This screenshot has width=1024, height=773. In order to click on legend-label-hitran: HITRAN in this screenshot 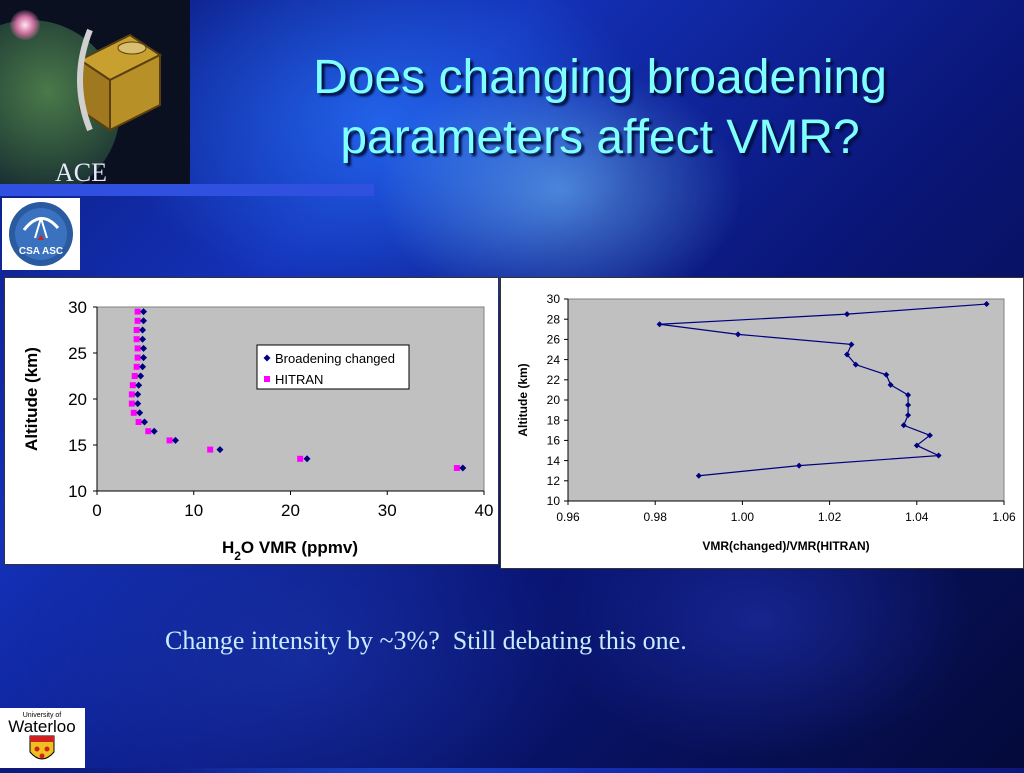, I will do `click(299, 379)`.